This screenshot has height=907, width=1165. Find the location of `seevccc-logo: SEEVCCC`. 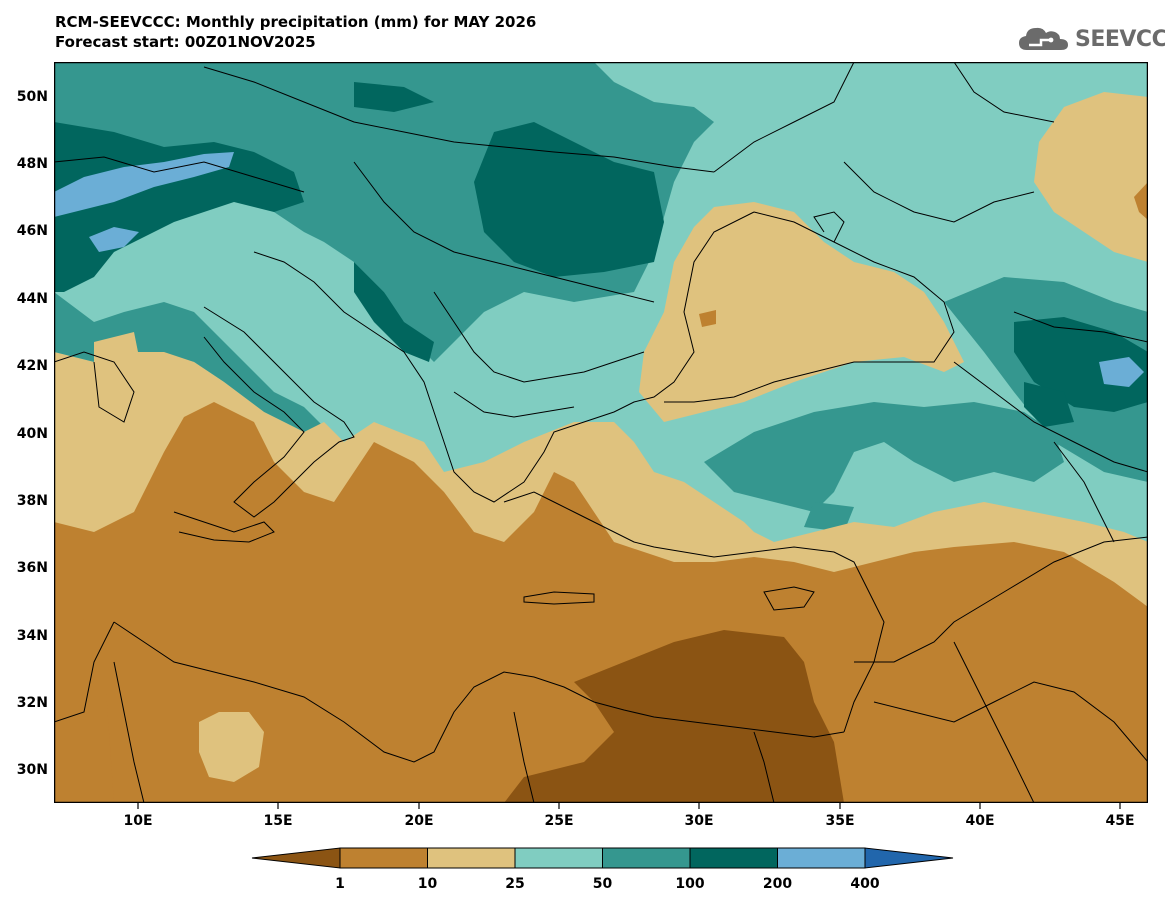

seevccc-logo: SEEVCCC is located at coordinates (1091, 39).